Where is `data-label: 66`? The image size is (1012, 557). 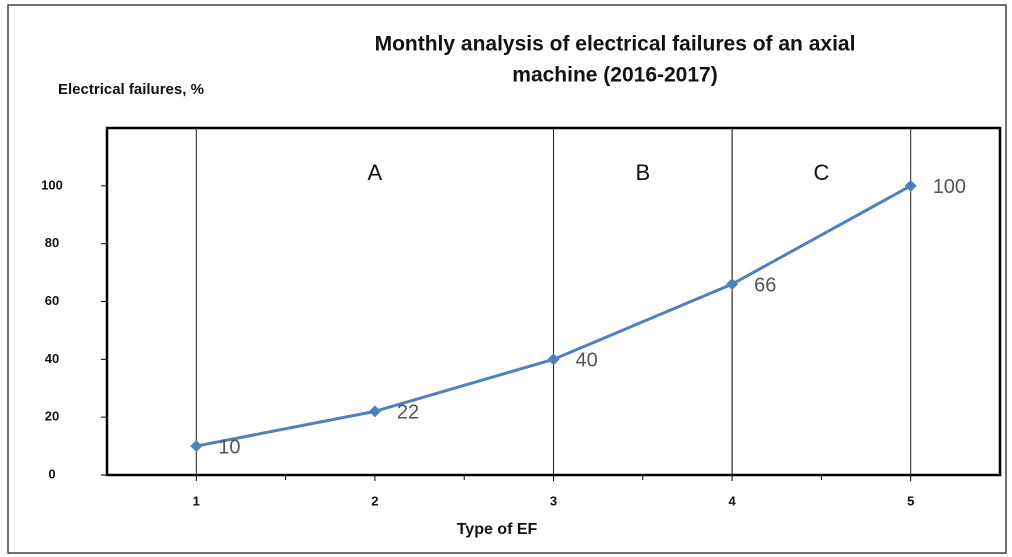
data-label: 66 is located at coordinates (765, 285).